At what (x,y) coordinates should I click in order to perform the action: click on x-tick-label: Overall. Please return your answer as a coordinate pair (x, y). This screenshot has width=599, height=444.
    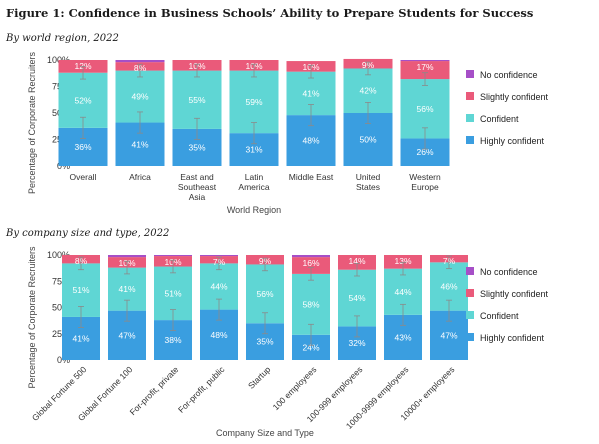
    Looking at the image, I should click on (83, 177).